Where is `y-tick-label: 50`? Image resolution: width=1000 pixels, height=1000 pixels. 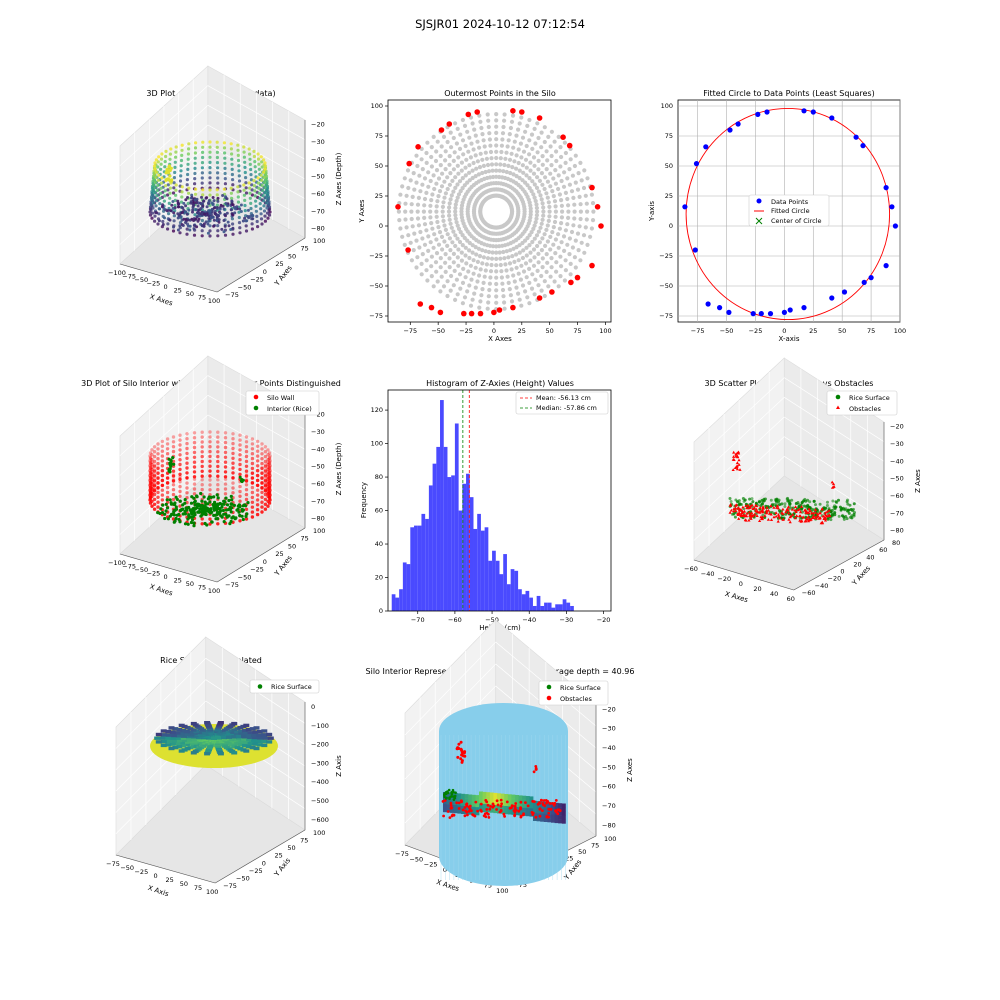 y-tick-label: 50 is located at coordinates (669, 166).